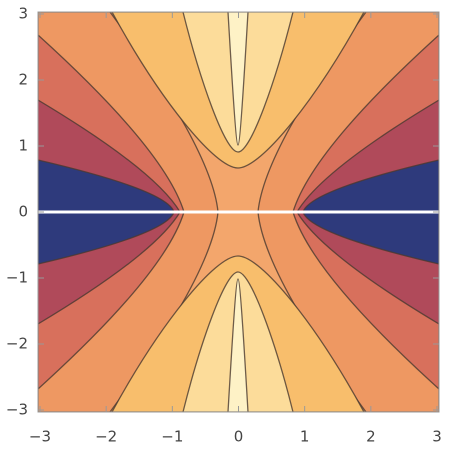  What do you see at coordinates (23, 79) in the screenshot?
I see `y-tick-label: 2` at bounding box center [23, 79].